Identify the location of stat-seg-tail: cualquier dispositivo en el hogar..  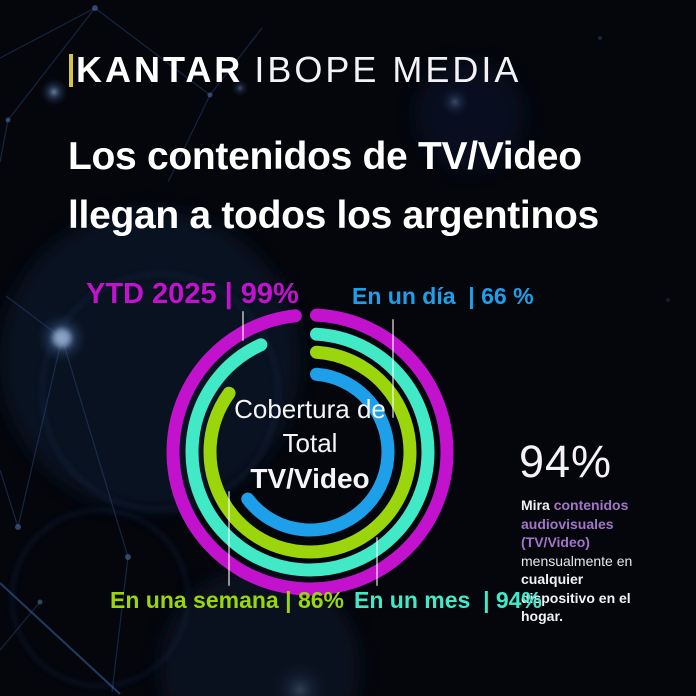
(576, 597).